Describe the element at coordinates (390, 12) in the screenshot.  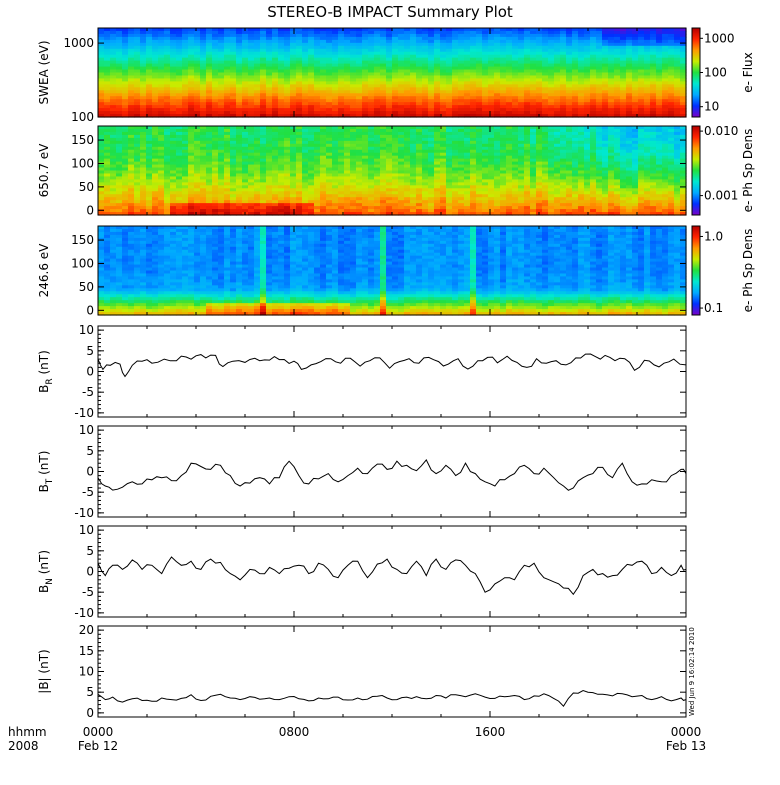
I see `plot-title: STEREO-B IMPACT Summary Plot` at that location.